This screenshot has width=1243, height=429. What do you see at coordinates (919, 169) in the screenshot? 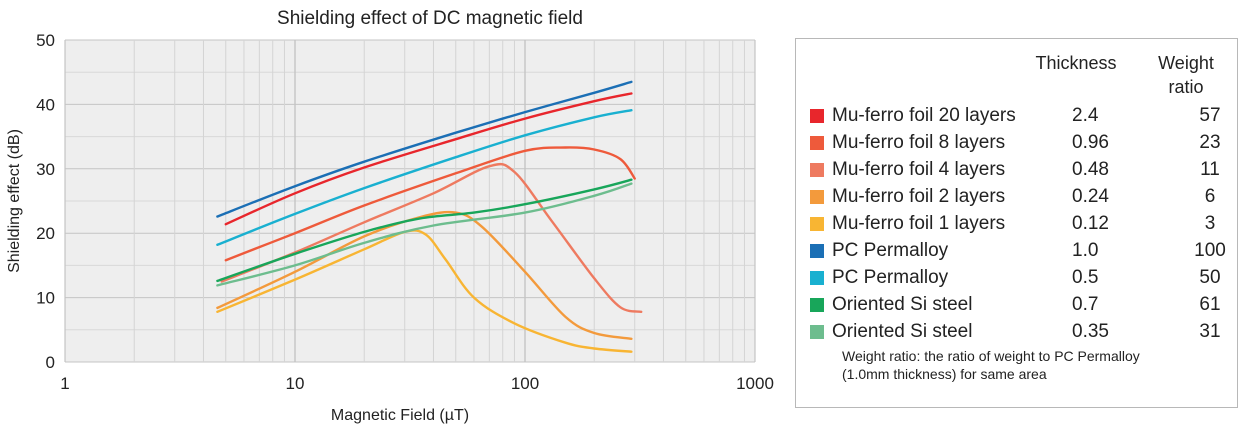
I see `legend-series-name: Mu-ferro foil 4 layers` at bounding box center [919, 169].